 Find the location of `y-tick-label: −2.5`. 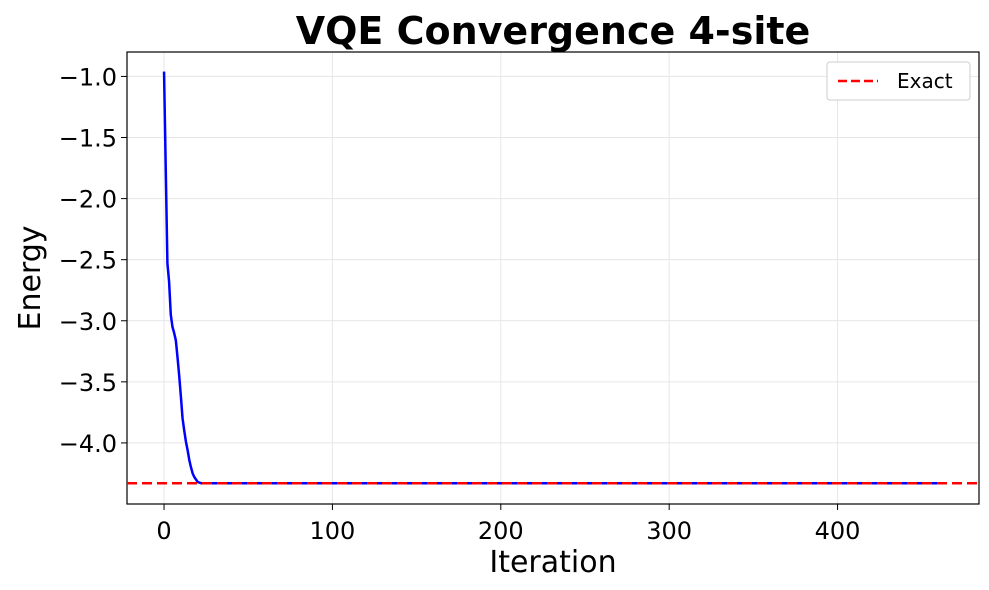

y-tick-label: −2.5 is located at coordinates (88, 261).